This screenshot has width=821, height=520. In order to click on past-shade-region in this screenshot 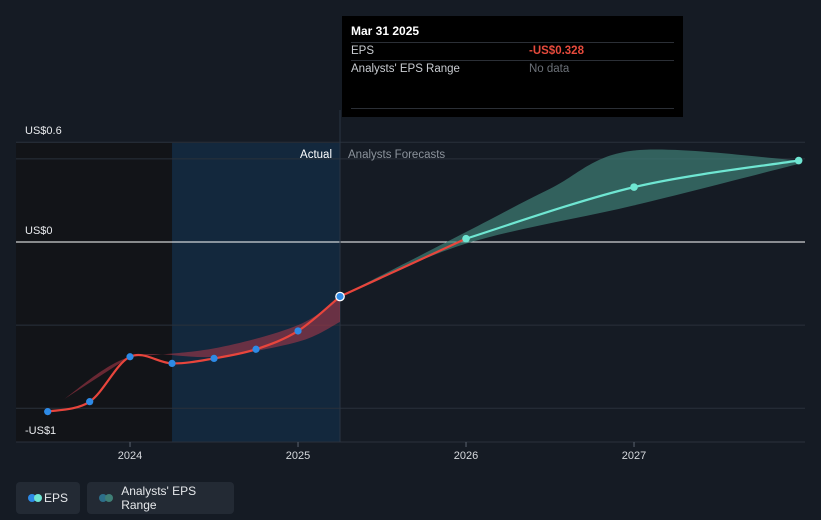, I will do `click(94, 292)`.